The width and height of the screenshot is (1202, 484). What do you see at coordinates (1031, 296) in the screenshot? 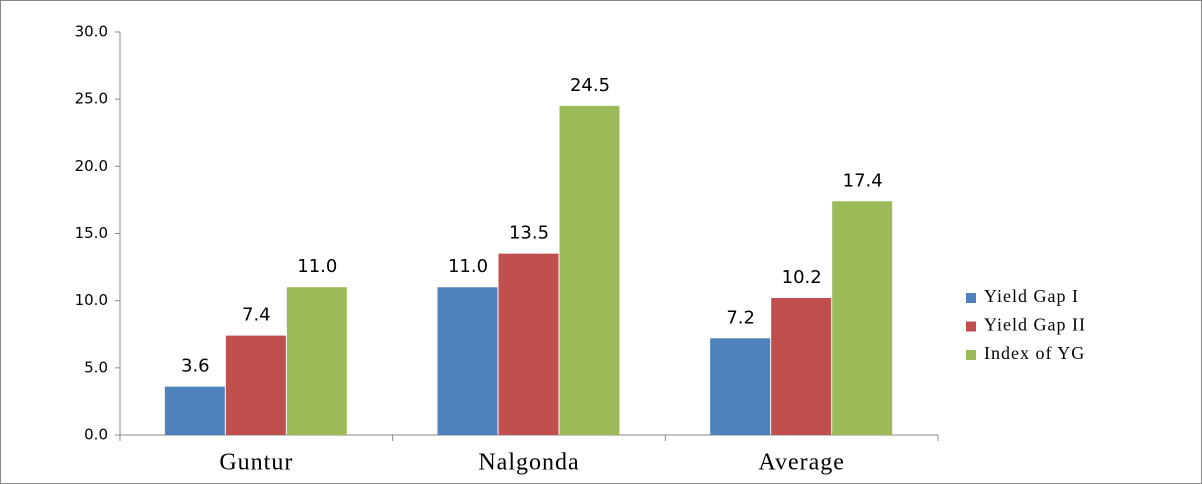
I see `legend-label: Yield Gap I` at bounding box center [1031, 296].